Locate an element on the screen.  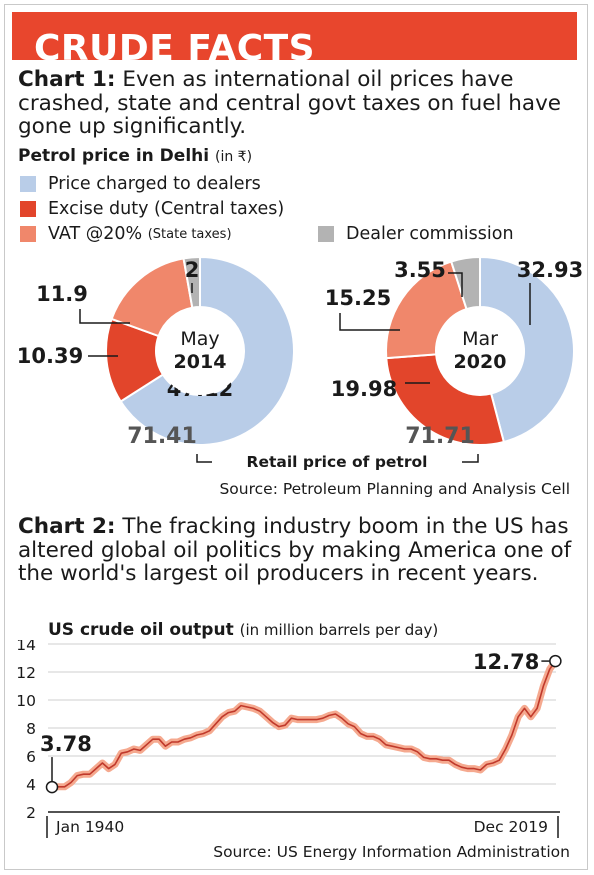
output-line-halo is located at coordinates (303, 724).